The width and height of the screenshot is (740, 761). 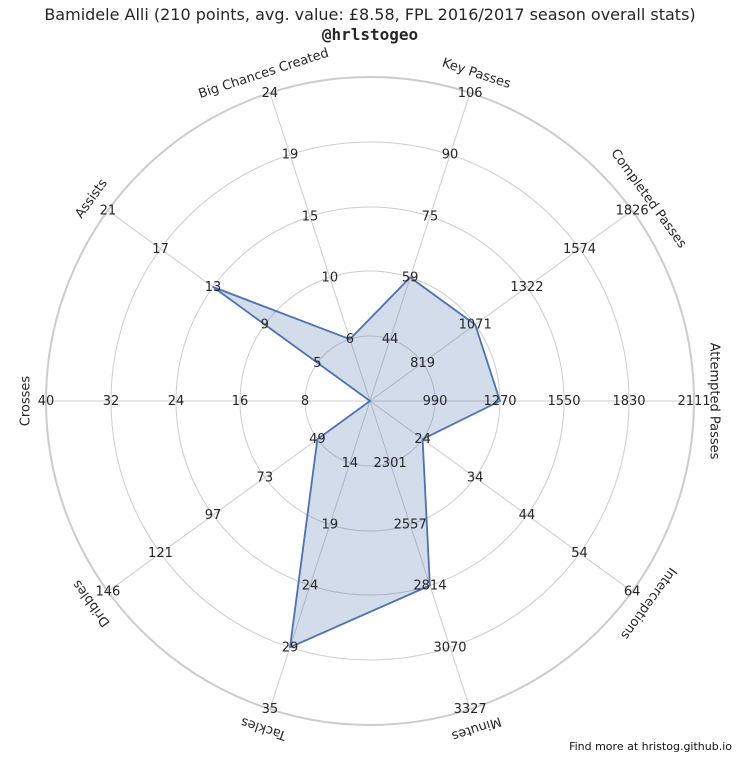 I want to click on tick-label: 1322, so click(x=526, y=287).